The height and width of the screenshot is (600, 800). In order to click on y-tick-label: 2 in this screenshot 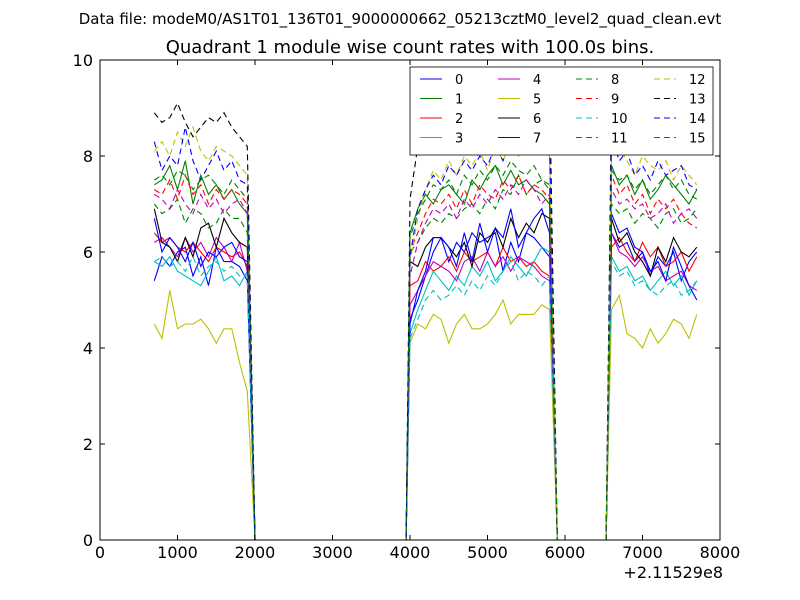, I will do `click(88, 444)`.